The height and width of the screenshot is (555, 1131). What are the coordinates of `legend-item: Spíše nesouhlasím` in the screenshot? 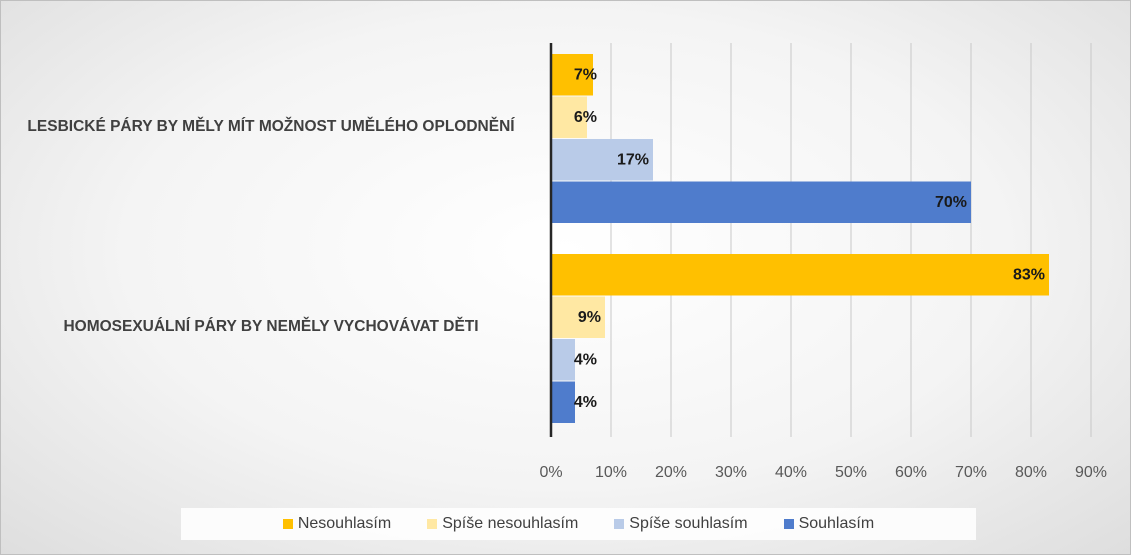 It's located at (502, 524).